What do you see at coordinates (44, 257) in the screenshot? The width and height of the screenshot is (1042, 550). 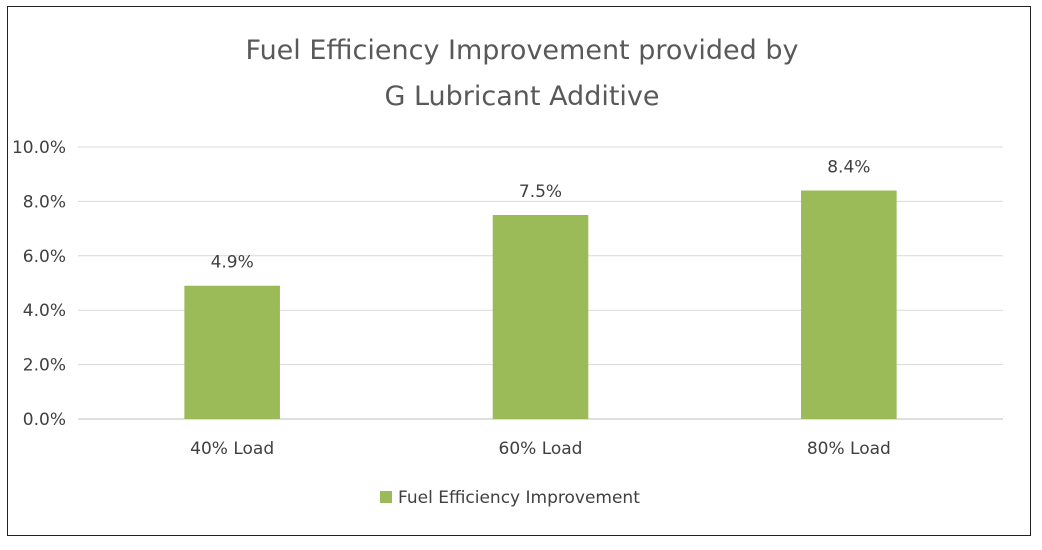 I see `y-tick-label: 6.0%` at bounding box center [44, 257].